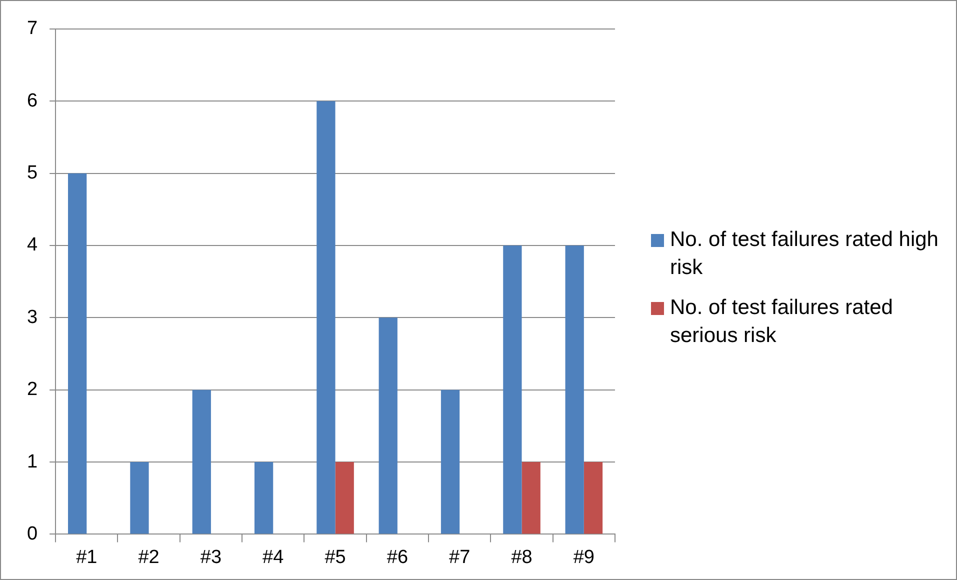 The width and height of the screenshot is (957, 580). What do you see at coordinates (87, 557) in the screenshot?
I see `x-tick-label: #1` at bounding box center [87, 557].